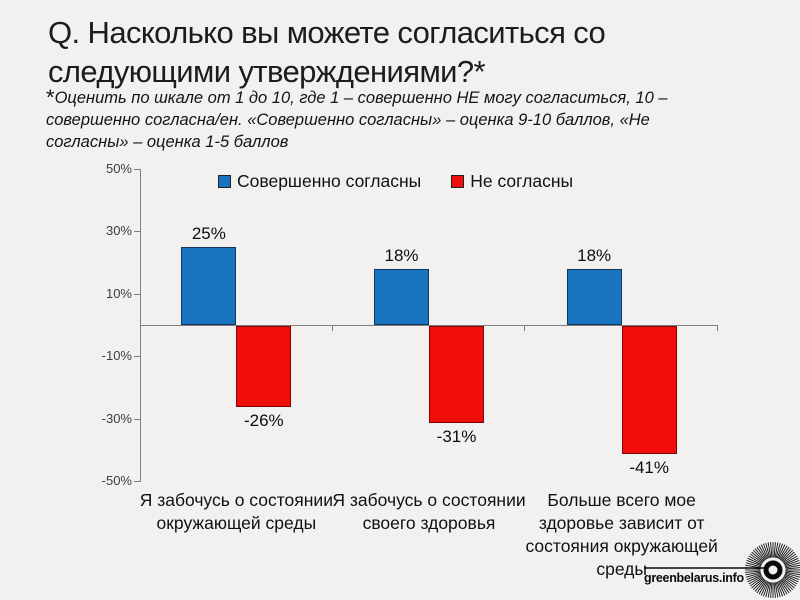  What do you see at coordinates (456, 436) in the screenshot?
I see `bar-value-label: -31%` at bounding box center [456, 436].